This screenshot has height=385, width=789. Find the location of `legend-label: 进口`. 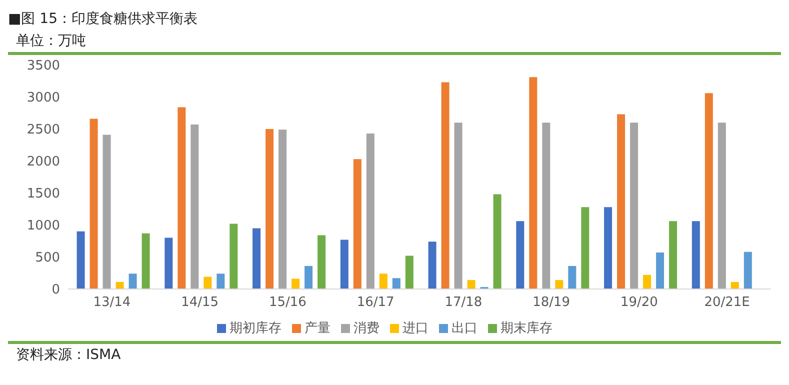

legend-label: 进口 is located at coordinates (415, 328).